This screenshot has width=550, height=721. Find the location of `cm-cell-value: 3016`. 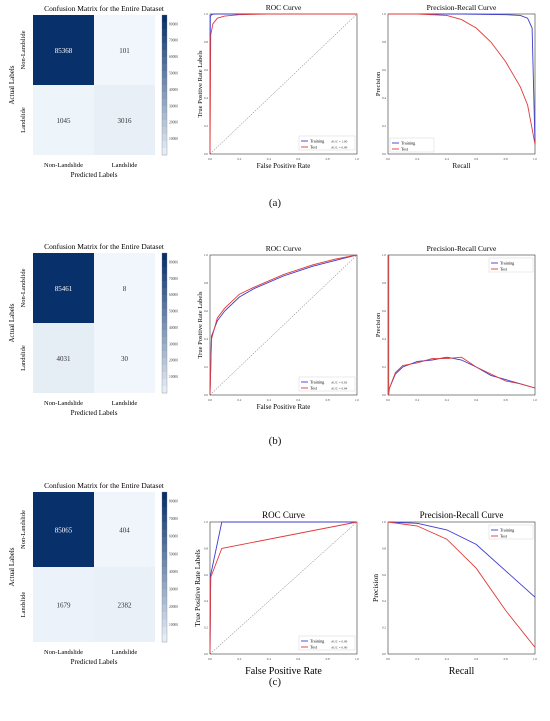

cm-cell-value: 3016 is located at coordinates (125, 121).